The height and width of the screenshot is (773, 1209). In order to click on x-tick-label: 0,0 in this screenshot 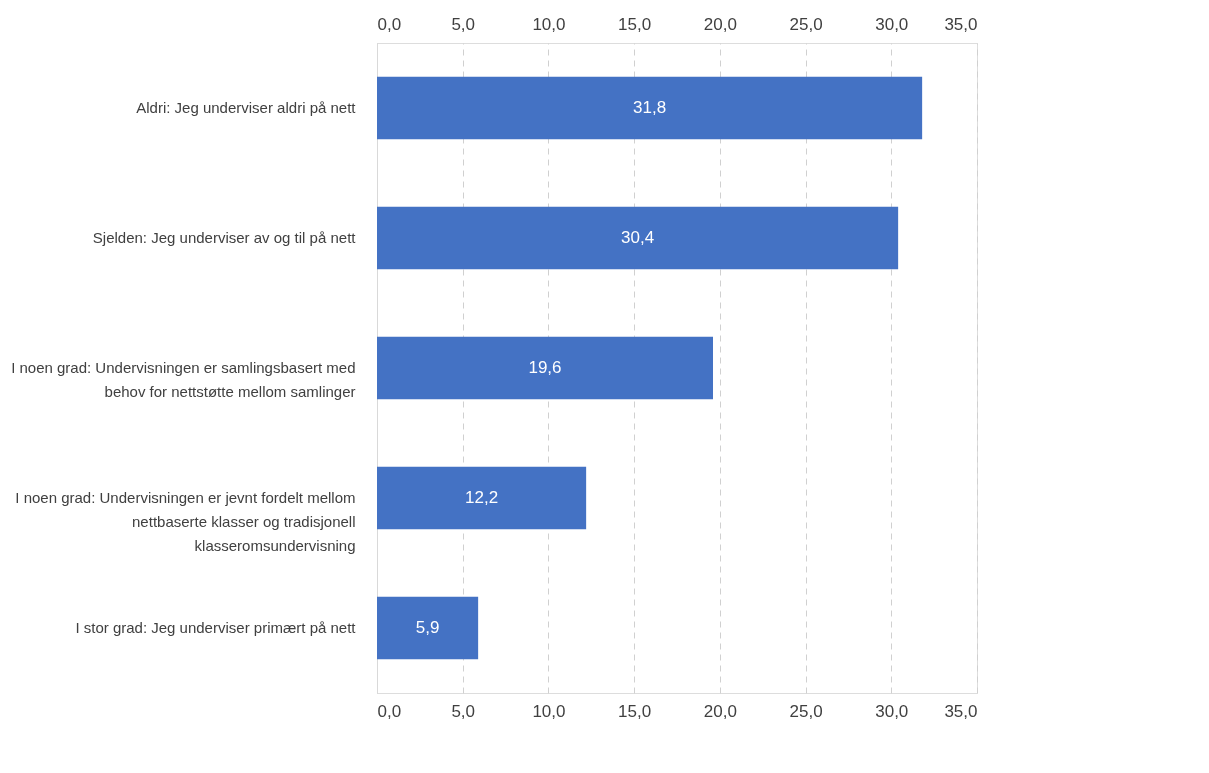, I will do `click(389, 711)`.